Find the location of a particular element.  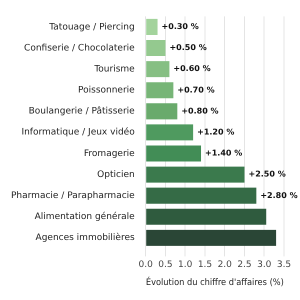

x-tick-label: 1.5 is located at coordinates (205, 265).